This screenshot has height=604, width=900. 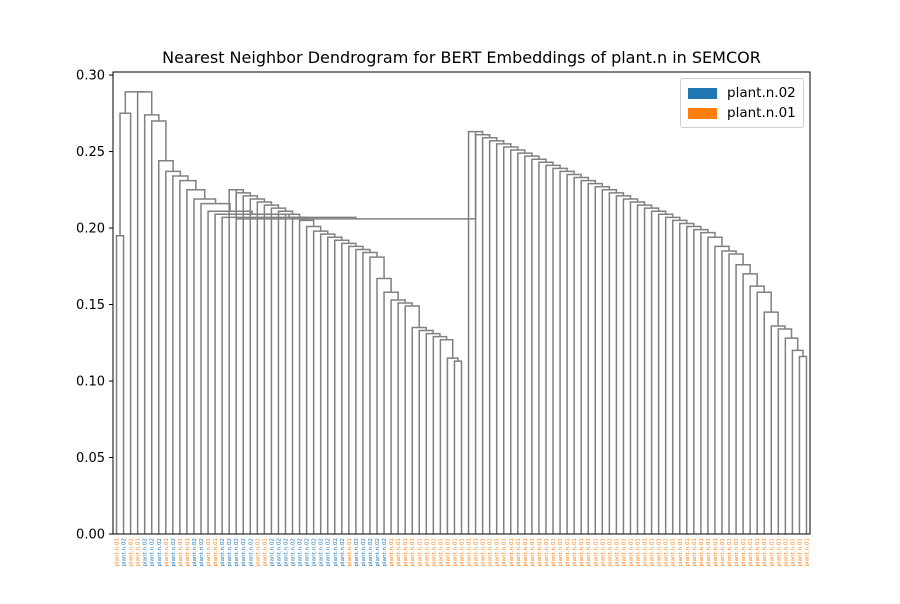 What do you see at coordinates (742, 103) in the screenshot?
I see `legend: plant.n.02 plant.n.01` at bounding box center [742, 103].